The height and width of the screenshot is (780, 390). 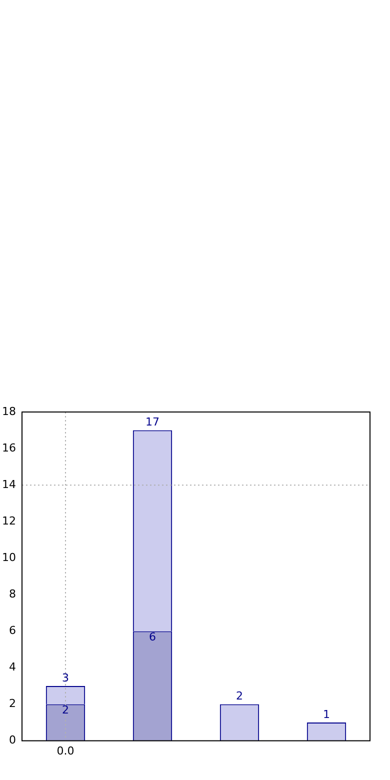 What do you see at coordinates (65, 751) in the screenshot?
I see `x-tick-label: 0.0` at bounding box center [65, 751].